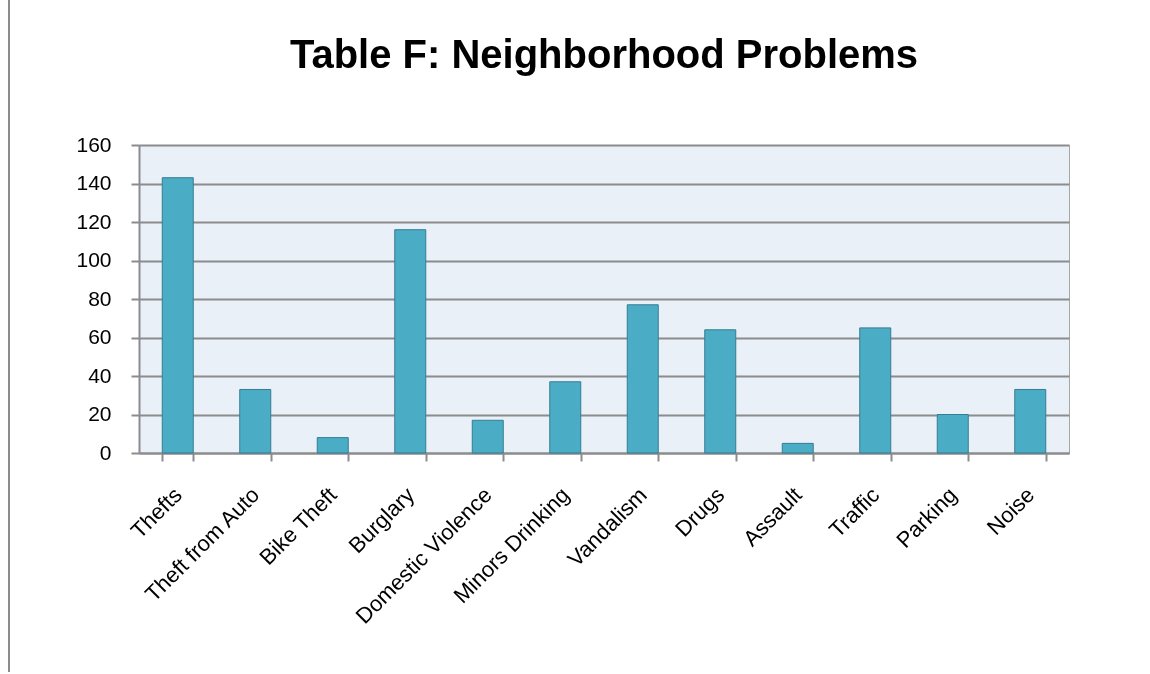 The image size is (1150, 674). What do you see at coordinates (94, 144) in the screenshot?
I see `y-tick-label: 160` at bounding box center [94, 144].